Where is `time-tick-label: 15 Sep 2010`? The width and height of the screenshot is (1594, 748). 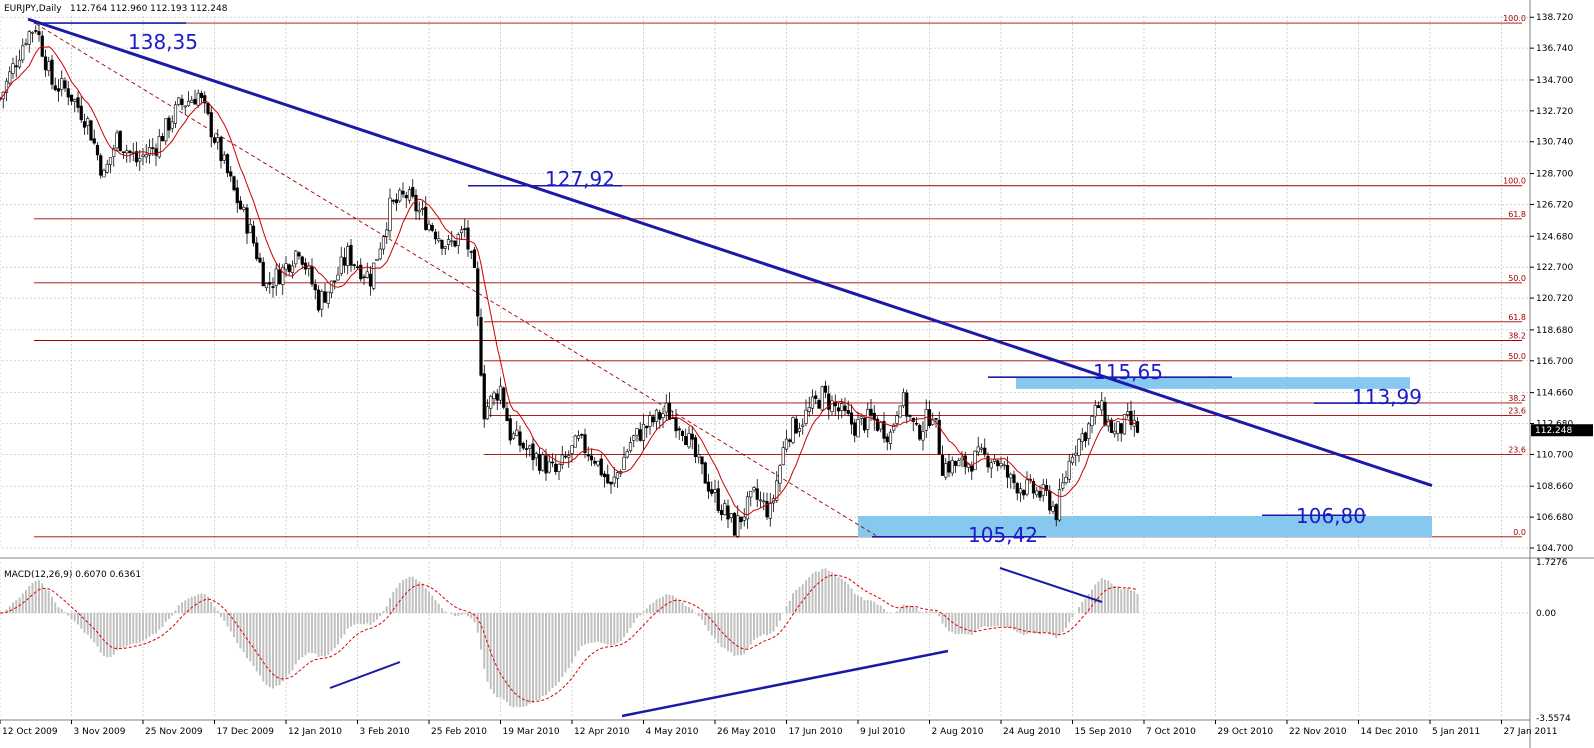 time-tick-label: 15 Sep 2010 is located at coordinates (1103, 732).